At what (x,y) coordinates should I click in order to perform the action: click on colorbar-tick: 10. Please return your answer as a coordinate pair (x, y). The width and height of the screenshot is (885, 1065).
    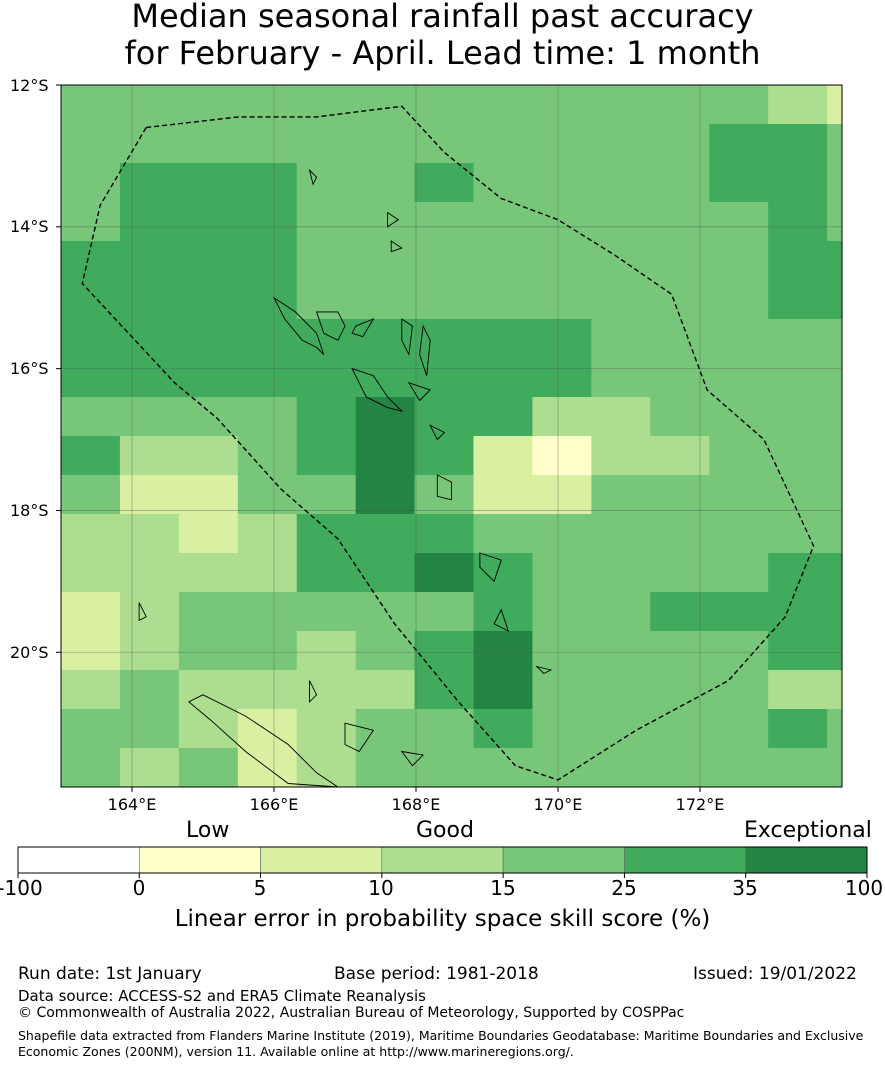
    Looking at the image, I should click on (381, 888).